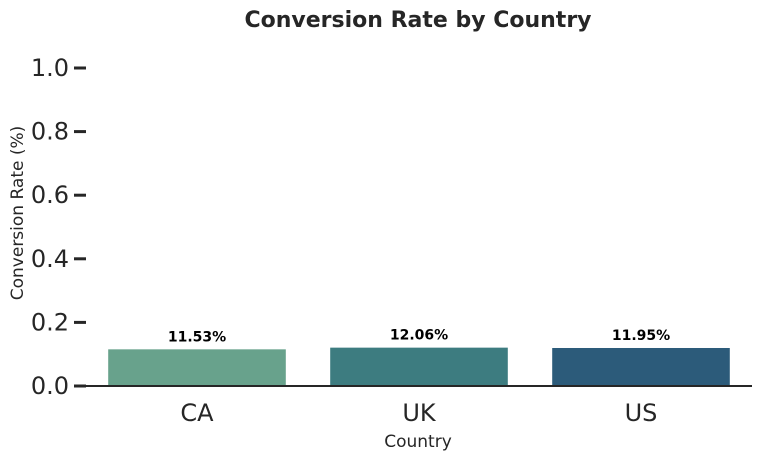  Describe the element at coordinates (50, 386) in the screenshot. I see `y-tick-label: 0.0` at that location.